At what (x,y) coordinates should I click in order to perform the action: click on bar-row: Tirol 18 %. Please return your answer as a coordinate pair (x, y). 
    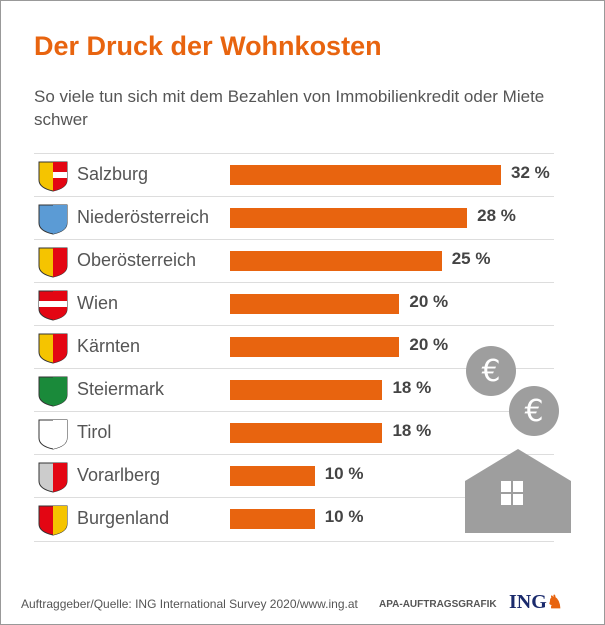
    Looking at the image, I should click on (294, 433).